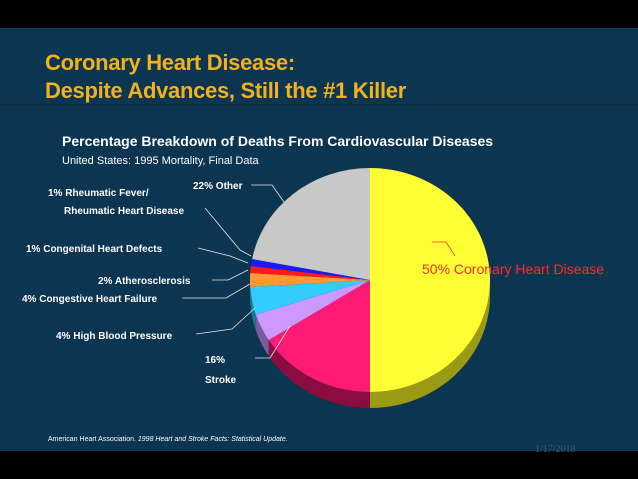  What do you see at coordinates (144, 281) in the screenshot?
I see `slice-label-2-atherosclerosis: 2% Atherosclerosis` at bounding box center [144, 281].